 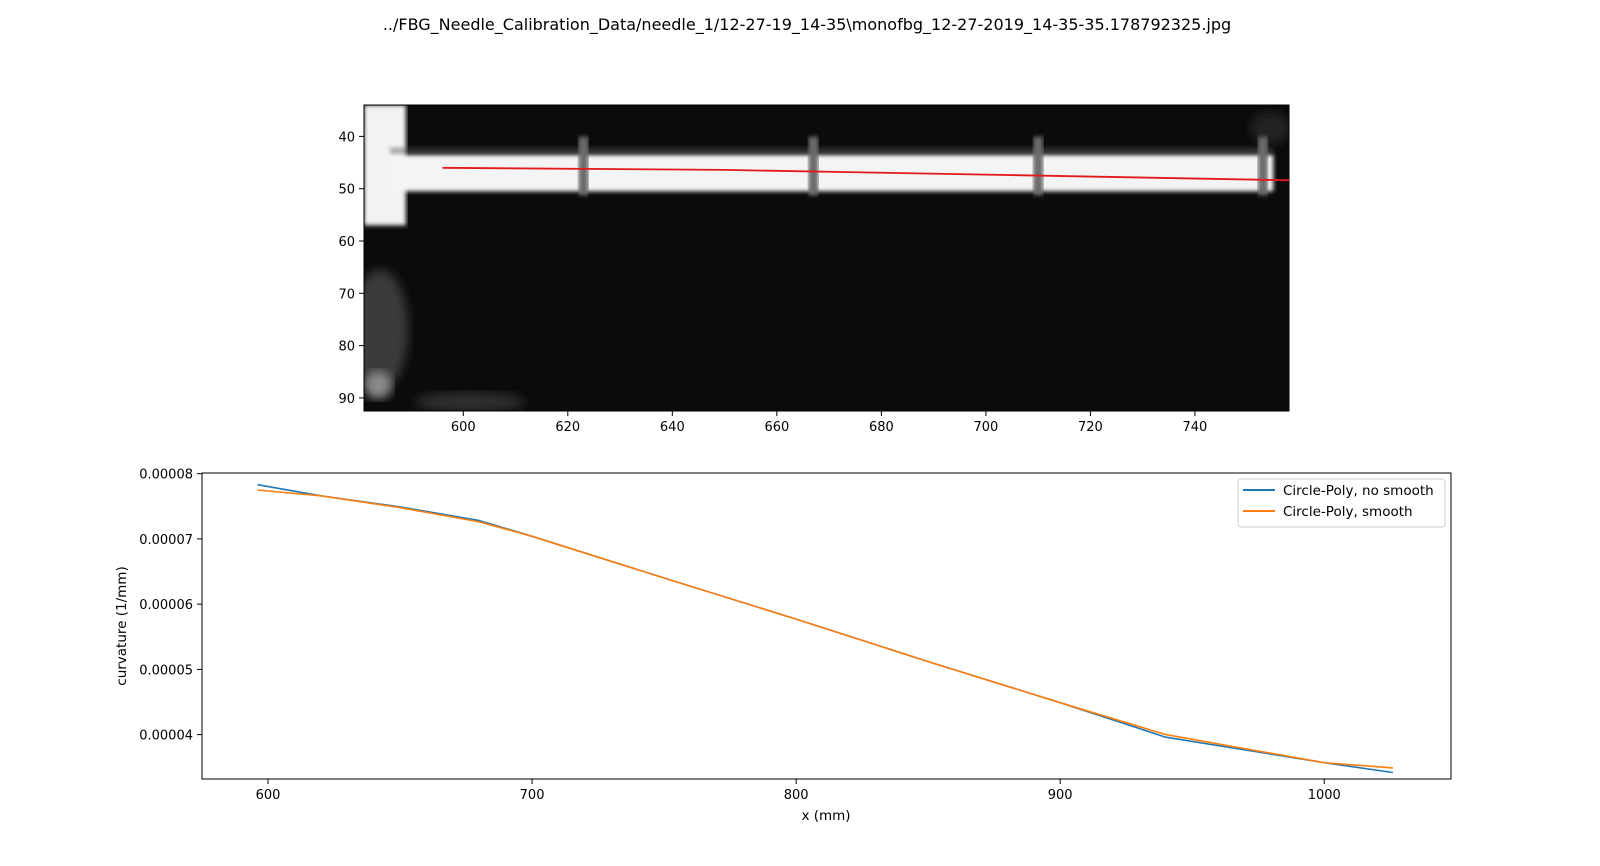 What do you see at coordinates (985, 427) in the screenshot?
I see `image-x-tick-label: 700` at bounding box center [985, 427].